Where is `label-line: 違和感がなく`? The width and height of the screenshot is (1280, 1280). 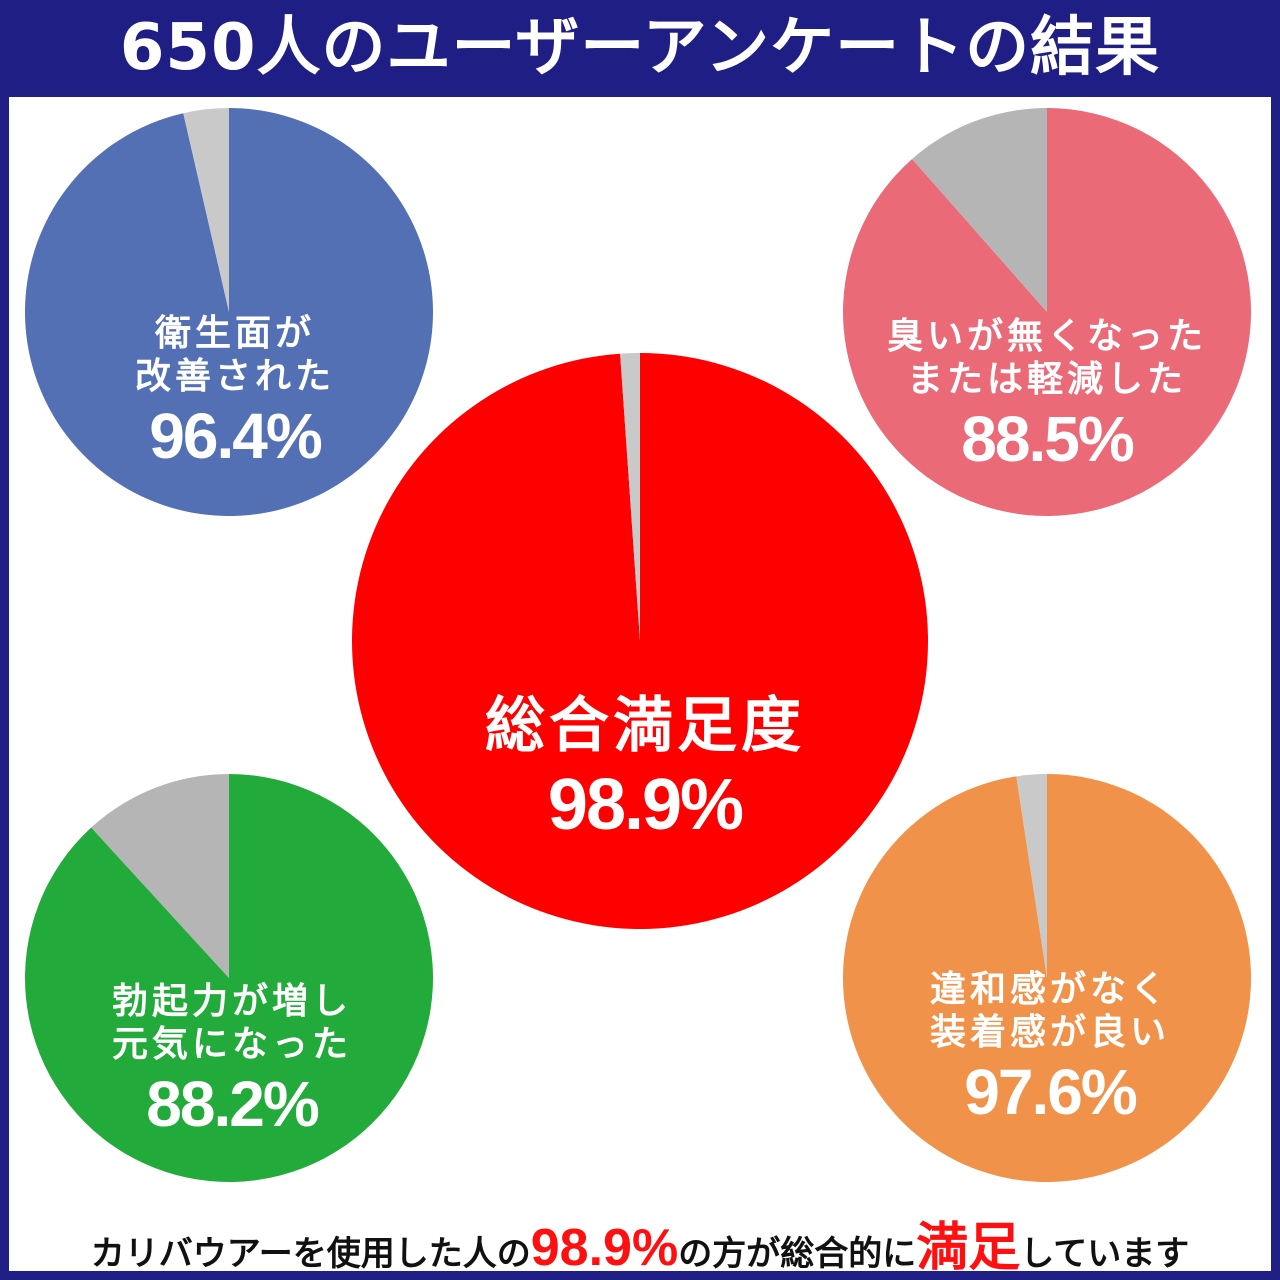
label-line: 違和感がなく is located at coordinates (1050, 989).